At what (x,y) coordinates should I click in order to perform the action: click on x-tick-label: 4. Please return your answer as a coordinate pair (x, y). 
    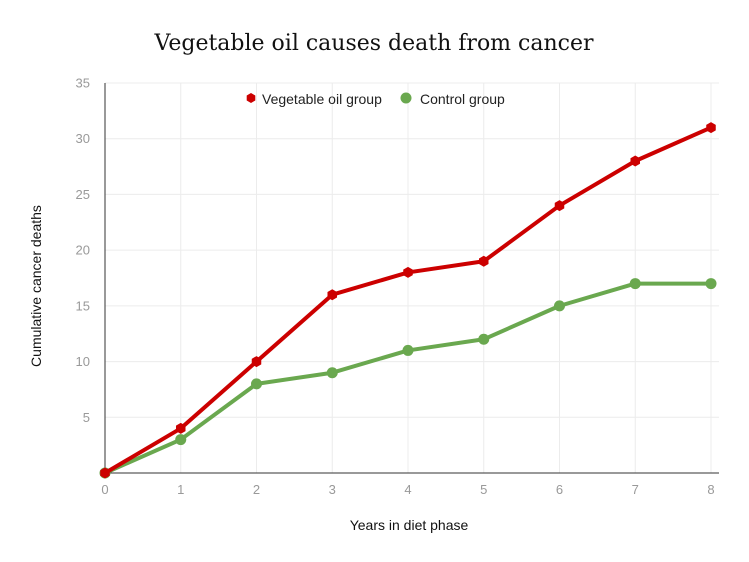
    Looking at the image, I should click on (407, 489).